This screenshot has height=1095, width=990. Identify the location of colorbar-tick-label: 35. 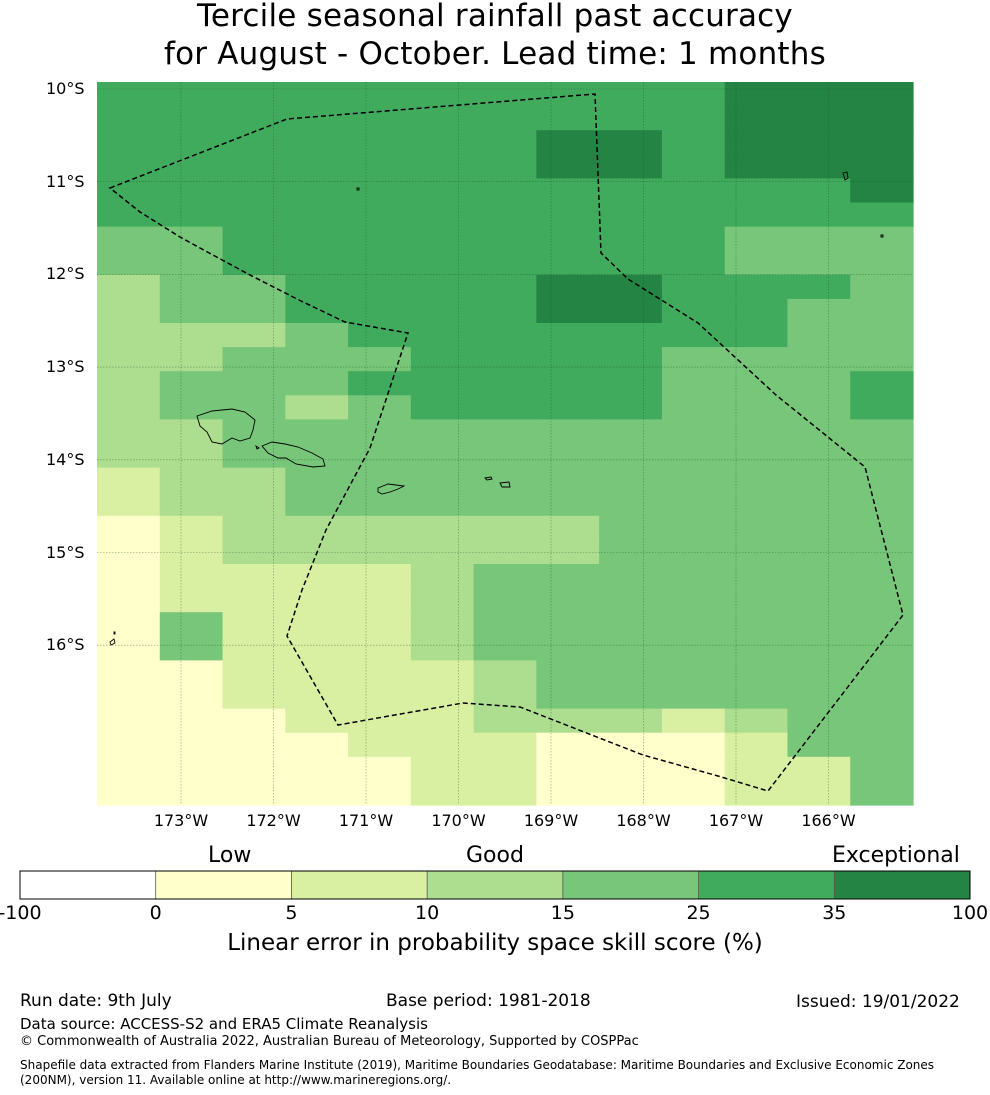
(834, 913).